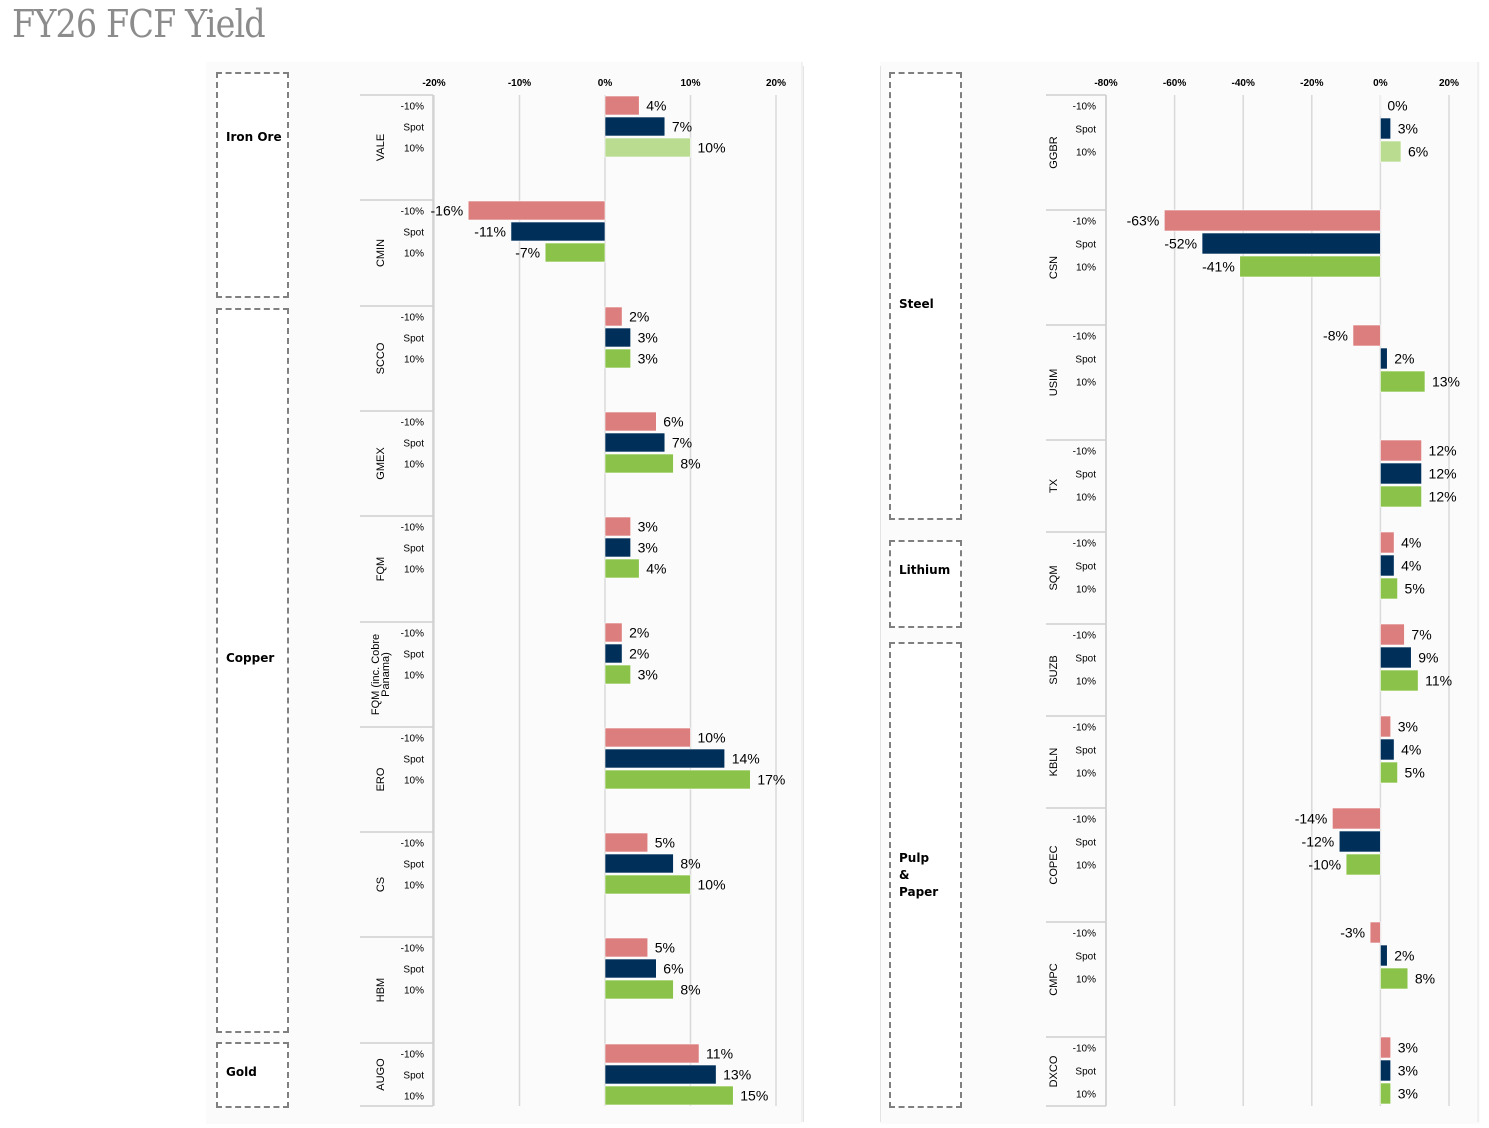  Describe the element at coordinates (925, 584) in the screenshot. I see `sector-box-lithium: Lithium` at that location.